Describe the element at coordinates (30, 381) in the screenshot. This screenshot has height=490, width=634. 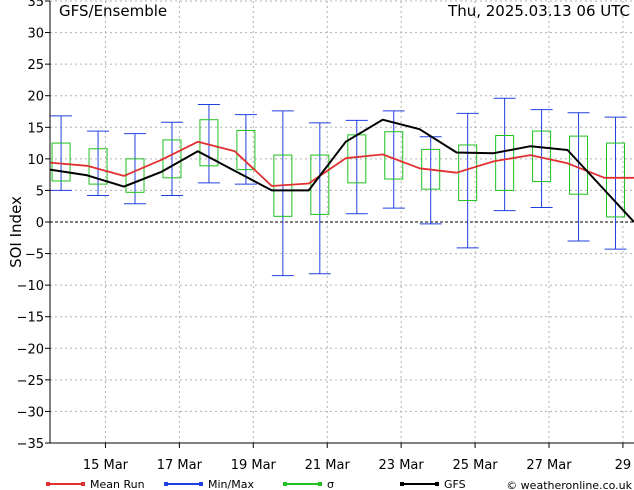
I see `y-tick-label: −25` at that location.